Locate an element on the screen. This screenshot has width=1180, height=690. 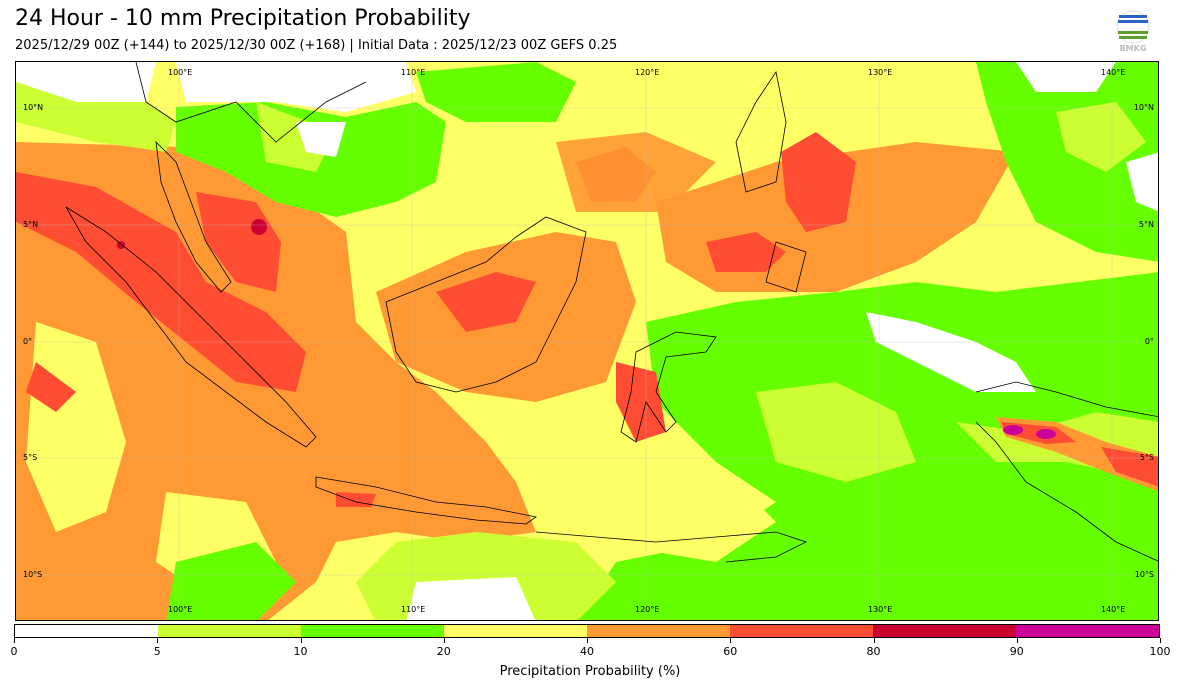
colorbar-tick-label: 90 is located at coordinates (1016, 651).